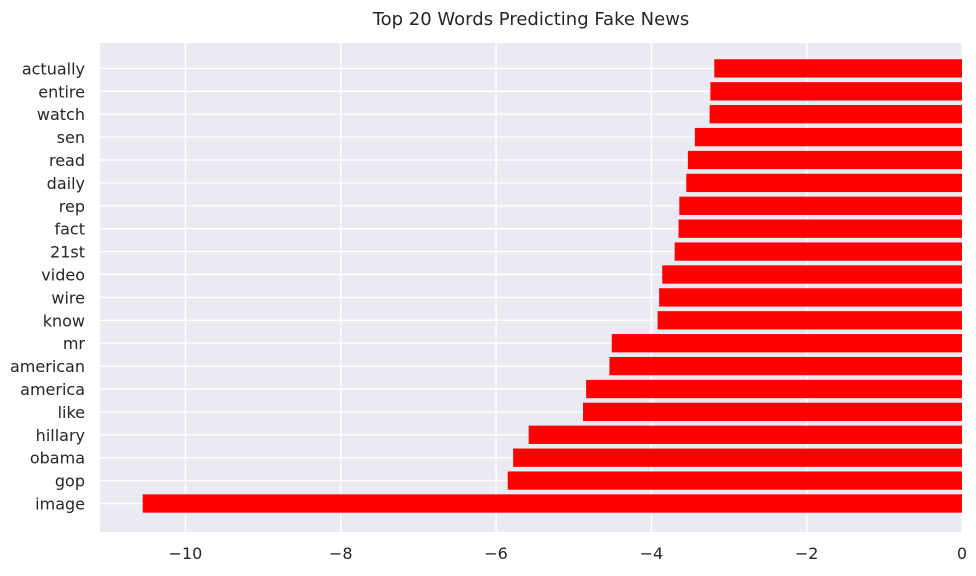  Describe the element at coordinates (774, 389) in the screenshot. I see `bar-america` at that location.